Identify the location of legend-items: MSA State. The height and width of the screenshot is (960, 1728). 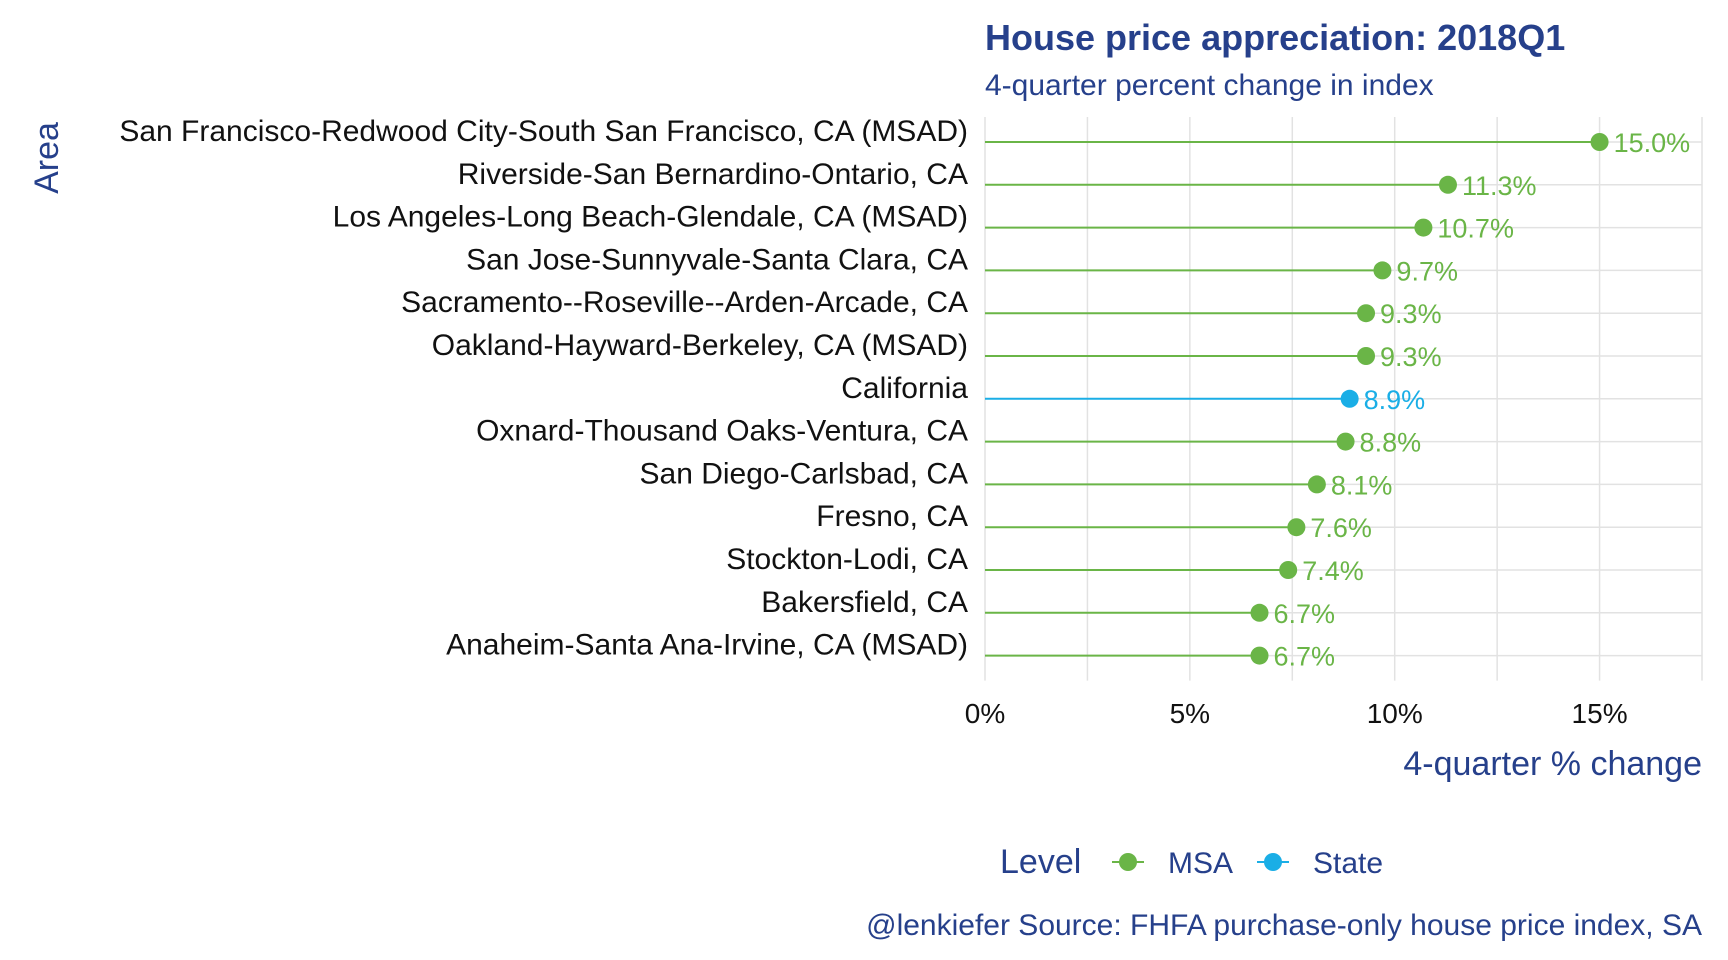
(1247, 863).